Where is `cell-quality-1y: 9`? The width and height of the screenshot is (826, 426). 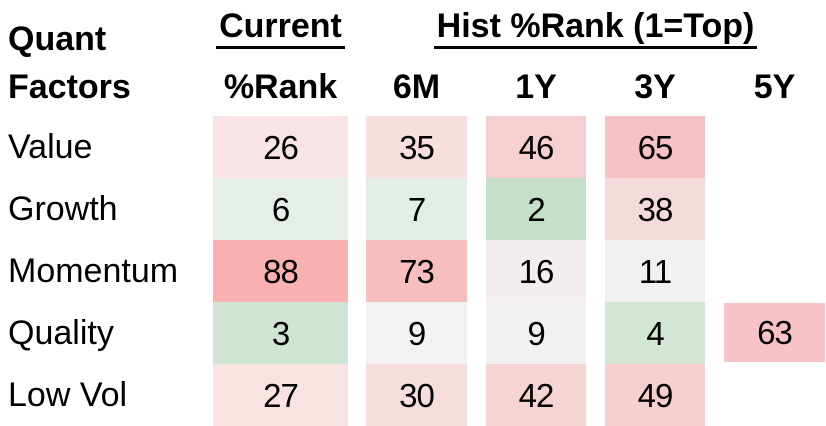
cell-quality-1y: 9 is located at coordinates (536, 333).